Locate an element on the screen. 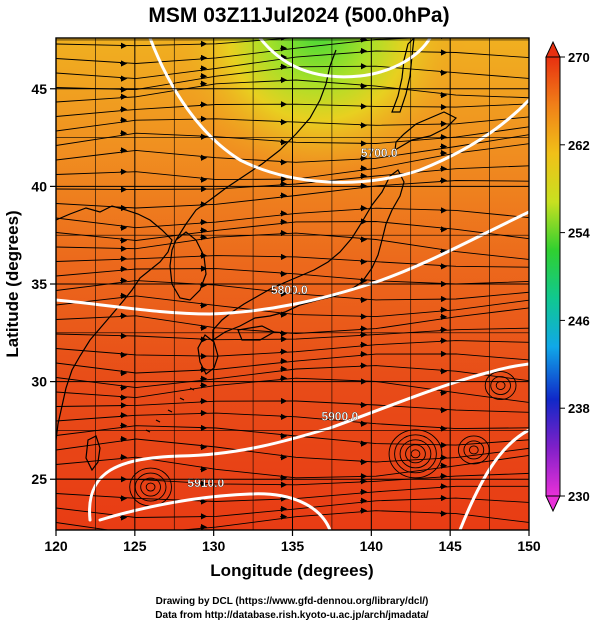 This screenshot has height=625, width=599. contour-label: 5800.0 is located at coordinates (289, 290).